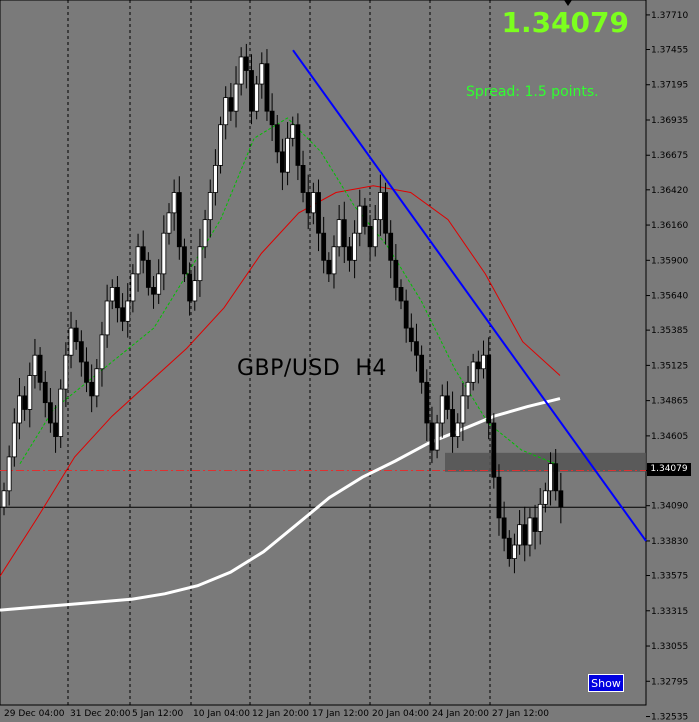  I want to click on y-tick-label: 1.33055, so click(669, 647).